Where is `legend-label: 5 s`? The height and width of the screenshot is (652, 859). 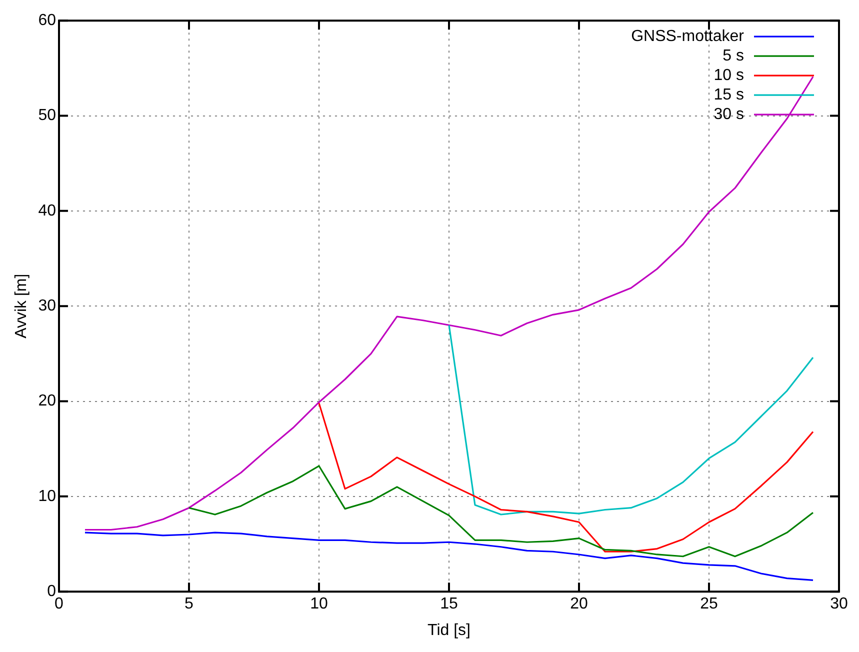 legend-label: 5 s is located at coordinates (733, 56).